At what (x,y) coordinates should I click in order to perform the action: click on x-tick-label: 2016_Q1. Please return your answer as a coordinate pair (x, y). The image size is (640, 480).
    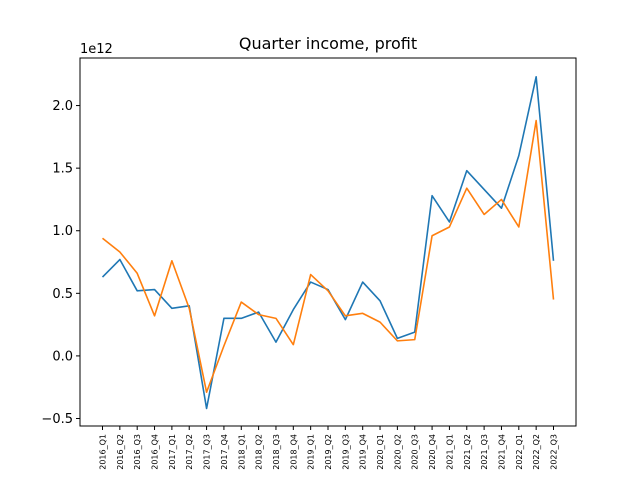
    Looking at the image, I should click on (103, 452).